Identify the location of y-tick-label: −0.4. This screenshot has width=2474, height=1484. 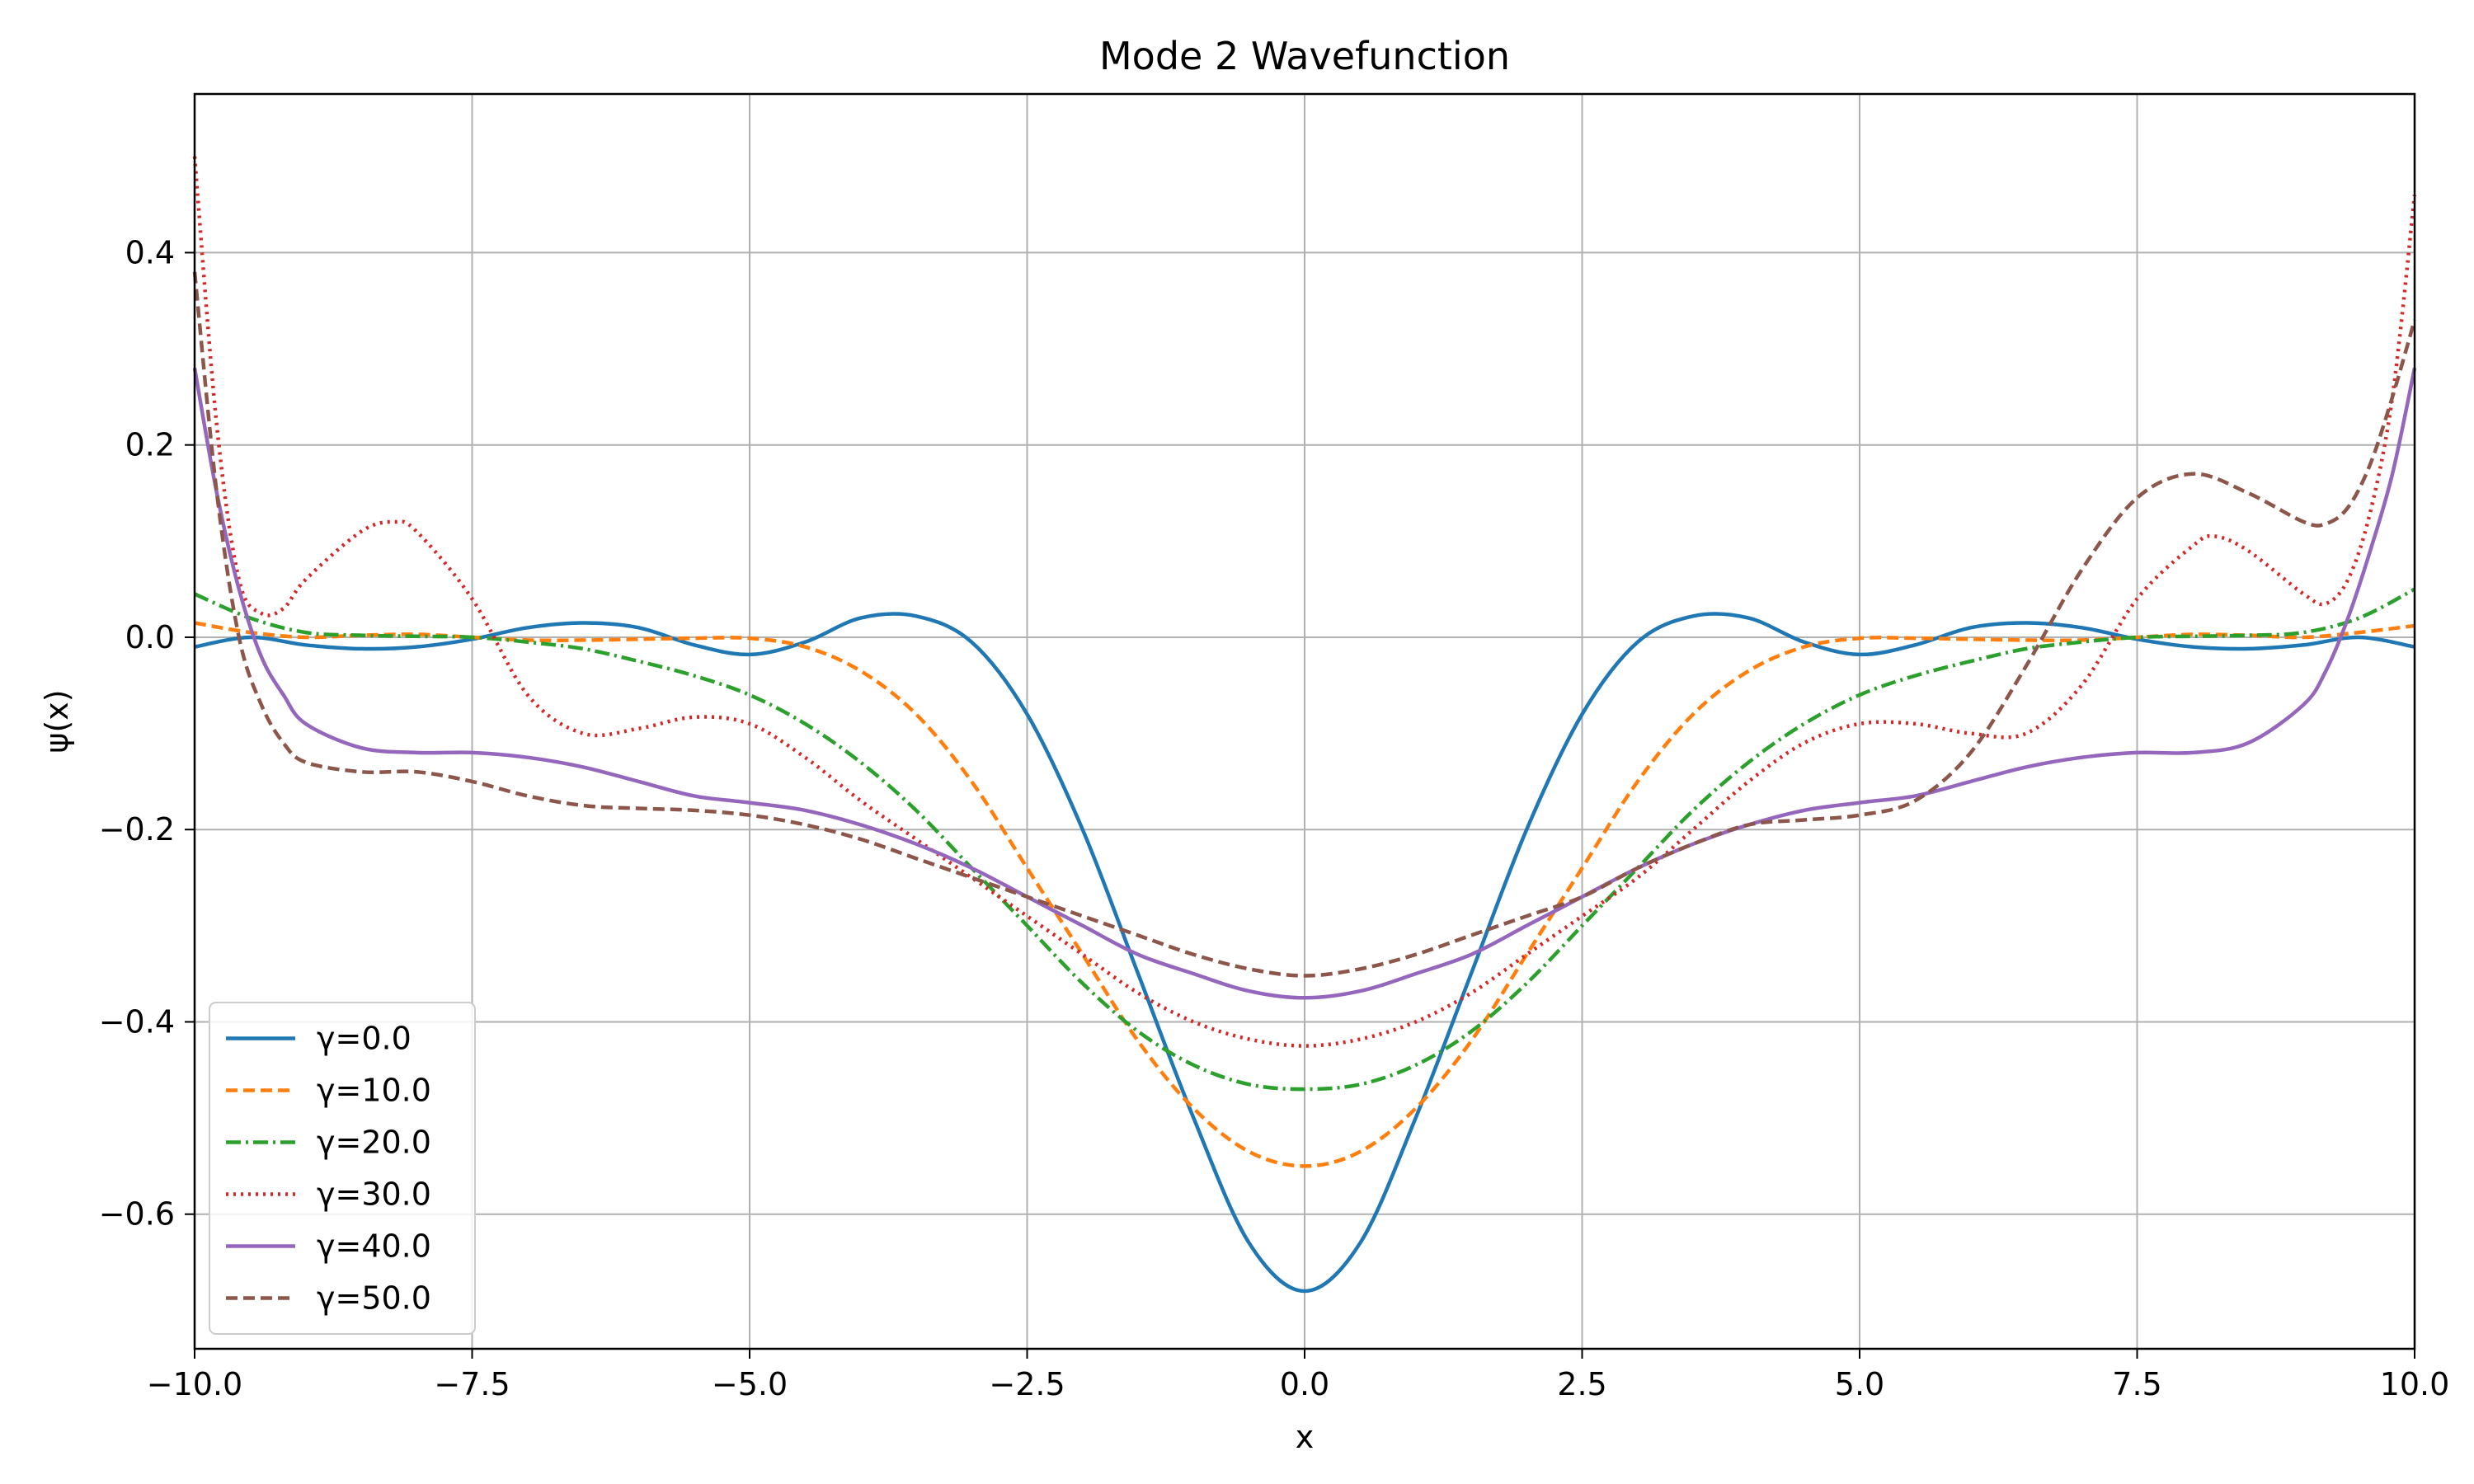
(137, 1021).